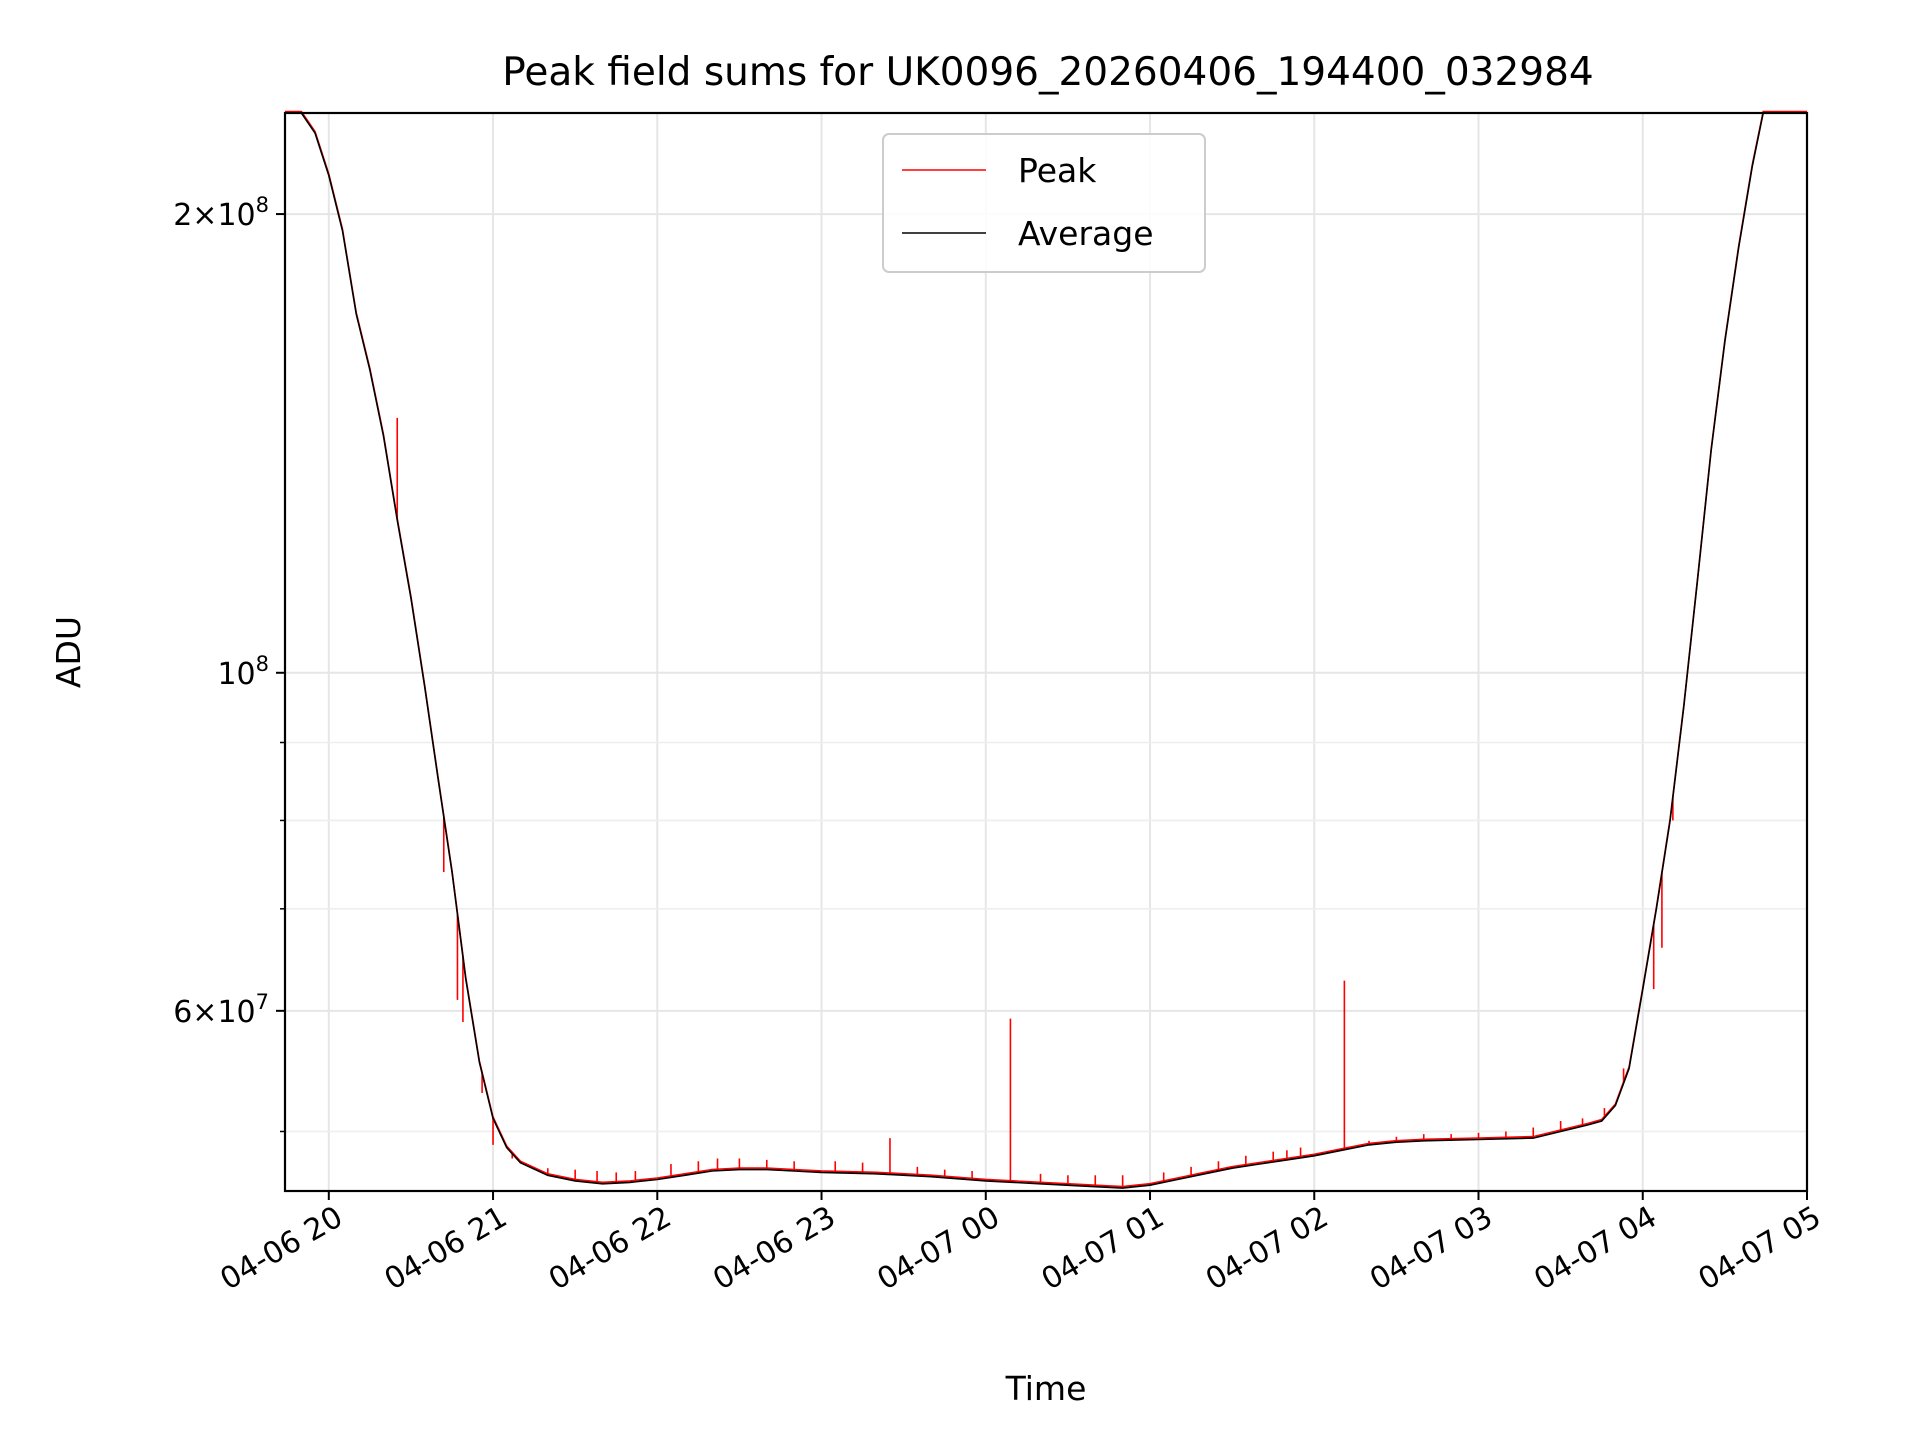 The height and width of the screenshot is (1440, 1920). What do you see at coordinates (1046, 1388) in the screenshot?
I see `x-axis-label: Time` at bounding box center [1046, 1388].